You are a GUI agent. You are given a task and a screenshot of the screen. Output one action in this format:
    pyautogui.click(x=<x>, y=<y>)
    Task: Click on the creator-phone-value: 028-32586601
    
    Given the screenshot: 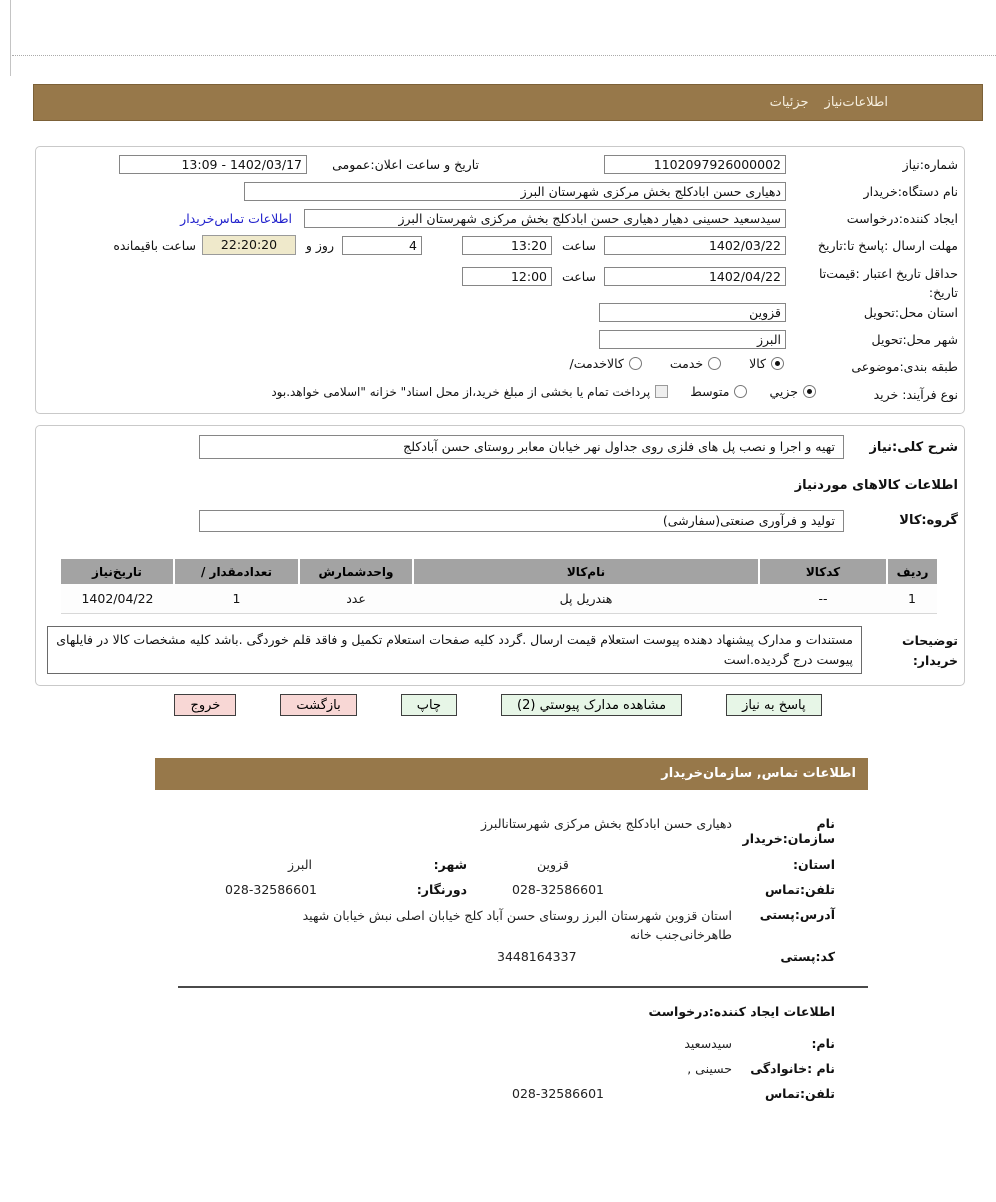 What is the action you would take?
    pyautogui.click(x=558, y=1093)
    